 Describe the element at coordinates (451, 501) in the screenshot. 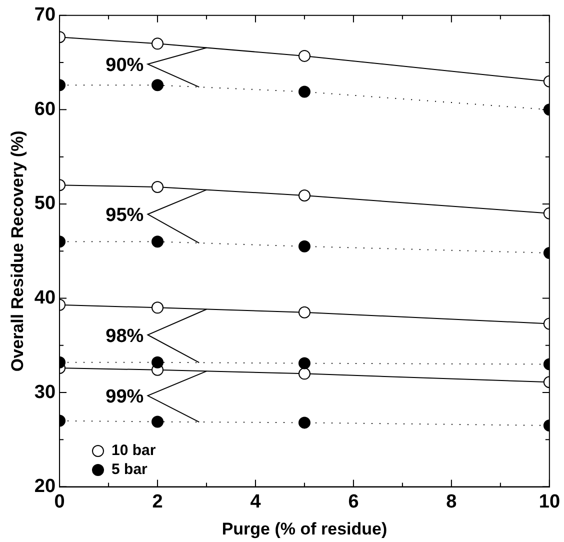

I see `x-tick-label: 8` at that location.